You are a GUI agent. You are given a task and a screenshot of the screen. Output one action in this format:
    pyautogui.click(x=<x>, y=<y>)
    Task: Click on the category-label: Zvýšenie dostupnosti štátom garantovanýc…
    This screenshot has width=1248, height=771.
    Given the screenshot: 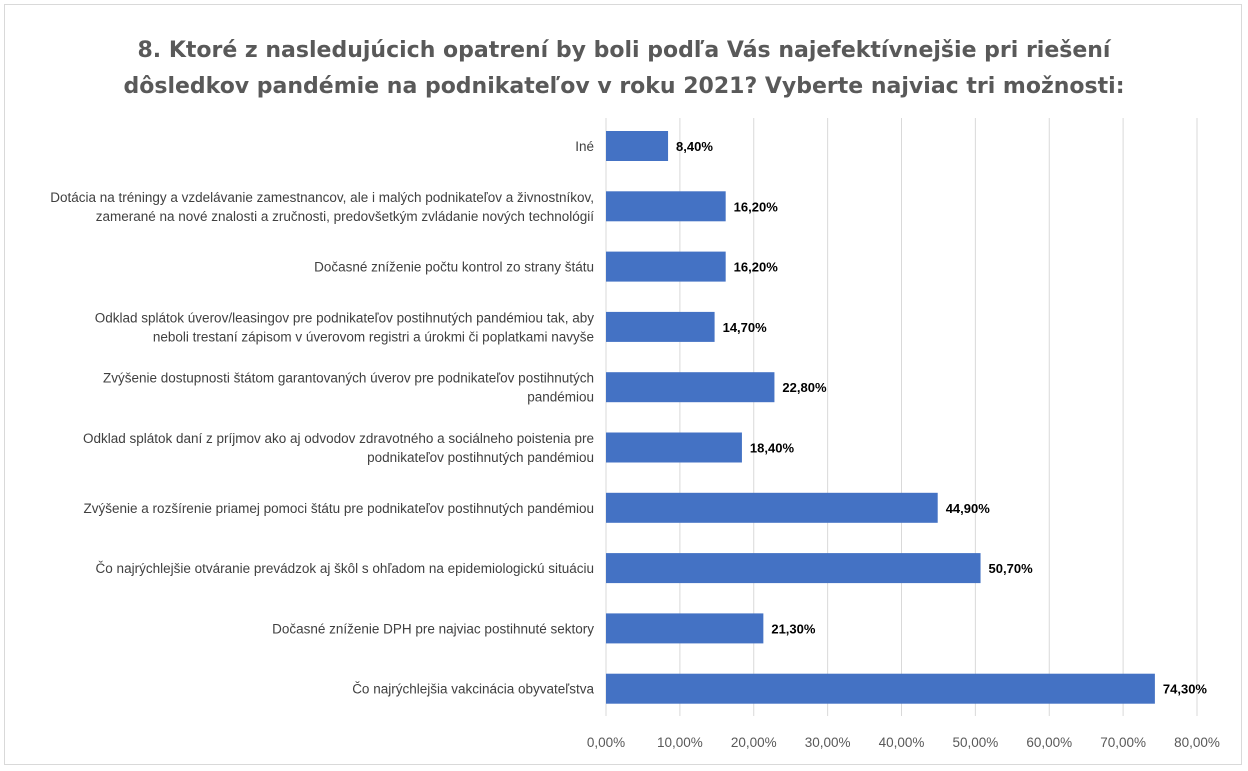 What is the action you would take?
    pyautogui.click(x=348, y=388)
    